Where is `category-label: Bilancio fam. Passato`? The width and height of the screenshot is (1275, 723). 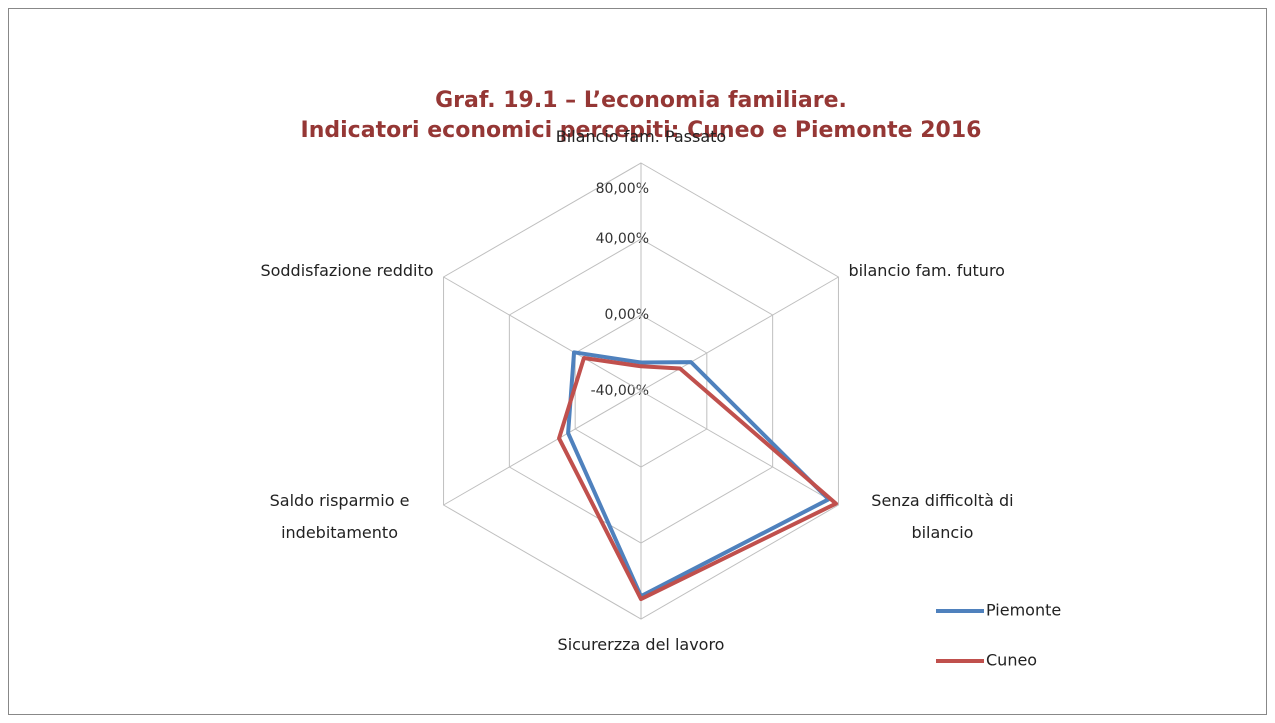 category-label: Bilancio fam. Passato is located at coordinates (641, 136).